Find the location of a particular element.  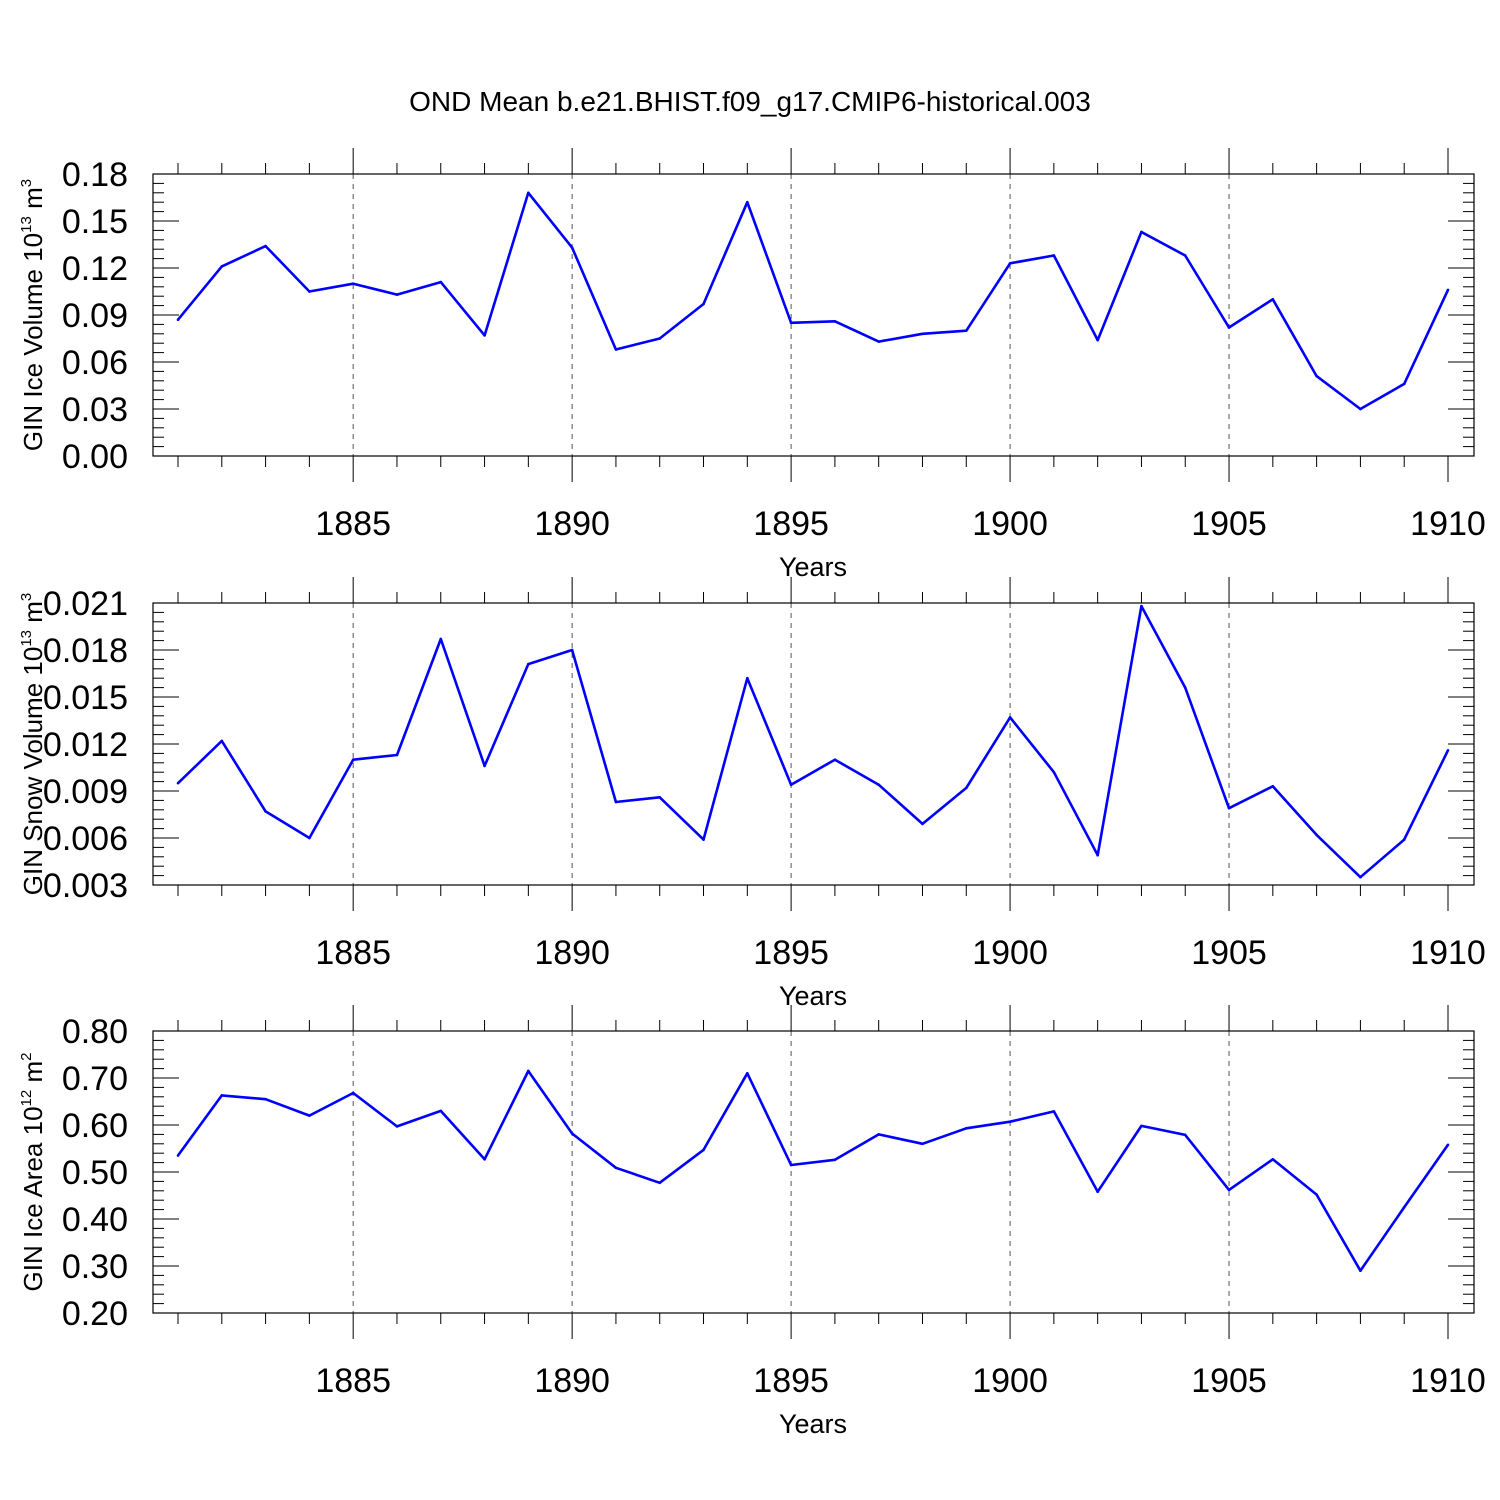

y-tick-label: 0.50 is located at coordinates (95, 1173).